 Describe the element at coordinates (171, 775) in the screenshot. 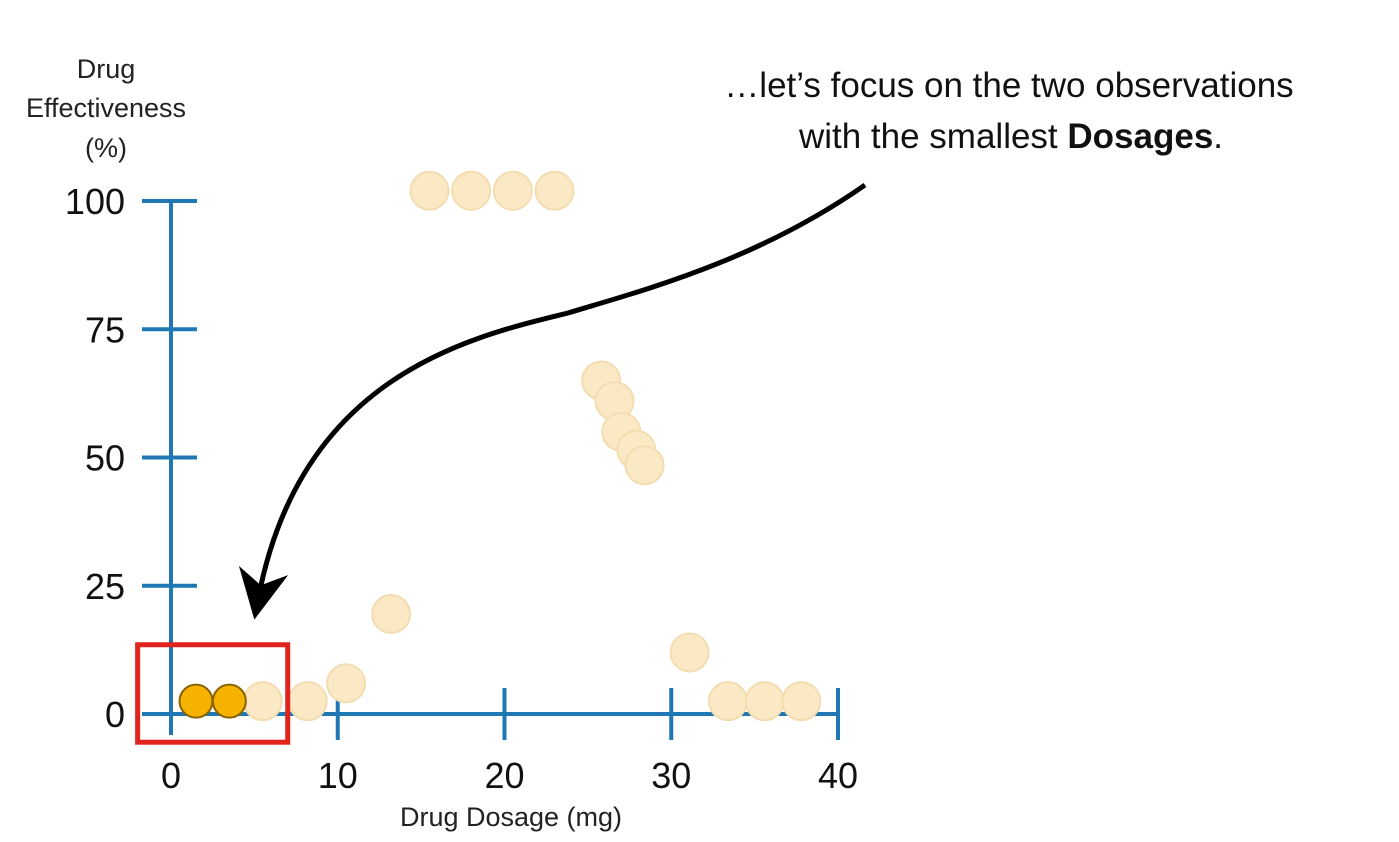

I see `x-tick-label: 0` at that location.